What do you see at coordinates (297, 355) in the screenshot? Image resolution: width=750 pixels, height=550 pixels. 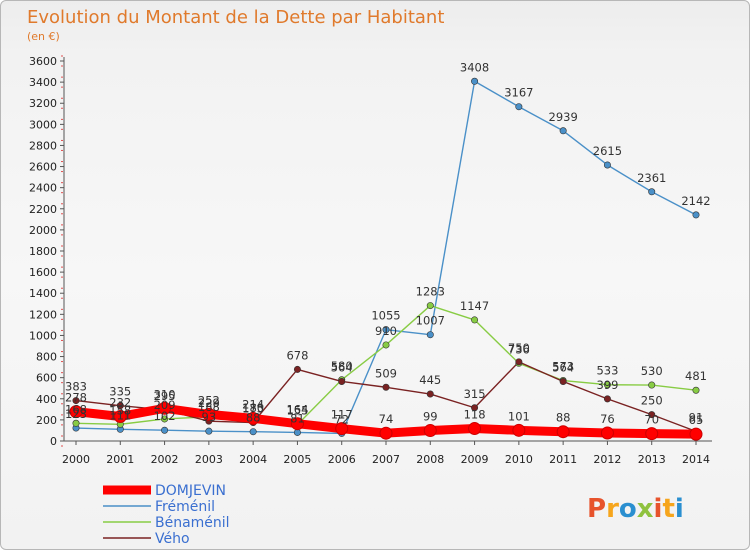 I see `data-label: 678` at bounding box center [297, 355].